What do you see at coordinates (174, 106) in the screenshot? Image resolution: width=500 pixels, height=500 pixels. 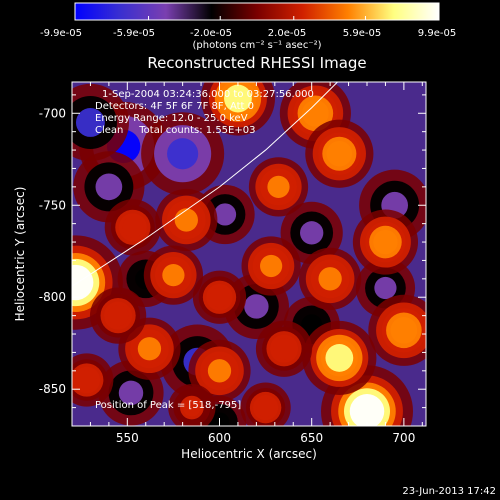 I see `annotation-detectors: Detectors: 4F 5F 6F 7F 8F, Att 0` at bounding box center [174, 106].